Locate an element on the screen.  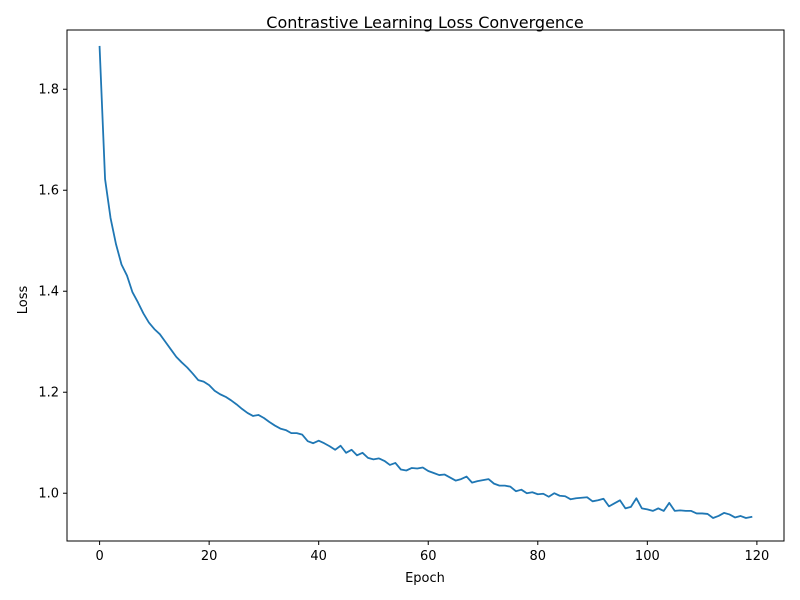
y-tick-label: 1.0 is located at coordinates (48, 494).